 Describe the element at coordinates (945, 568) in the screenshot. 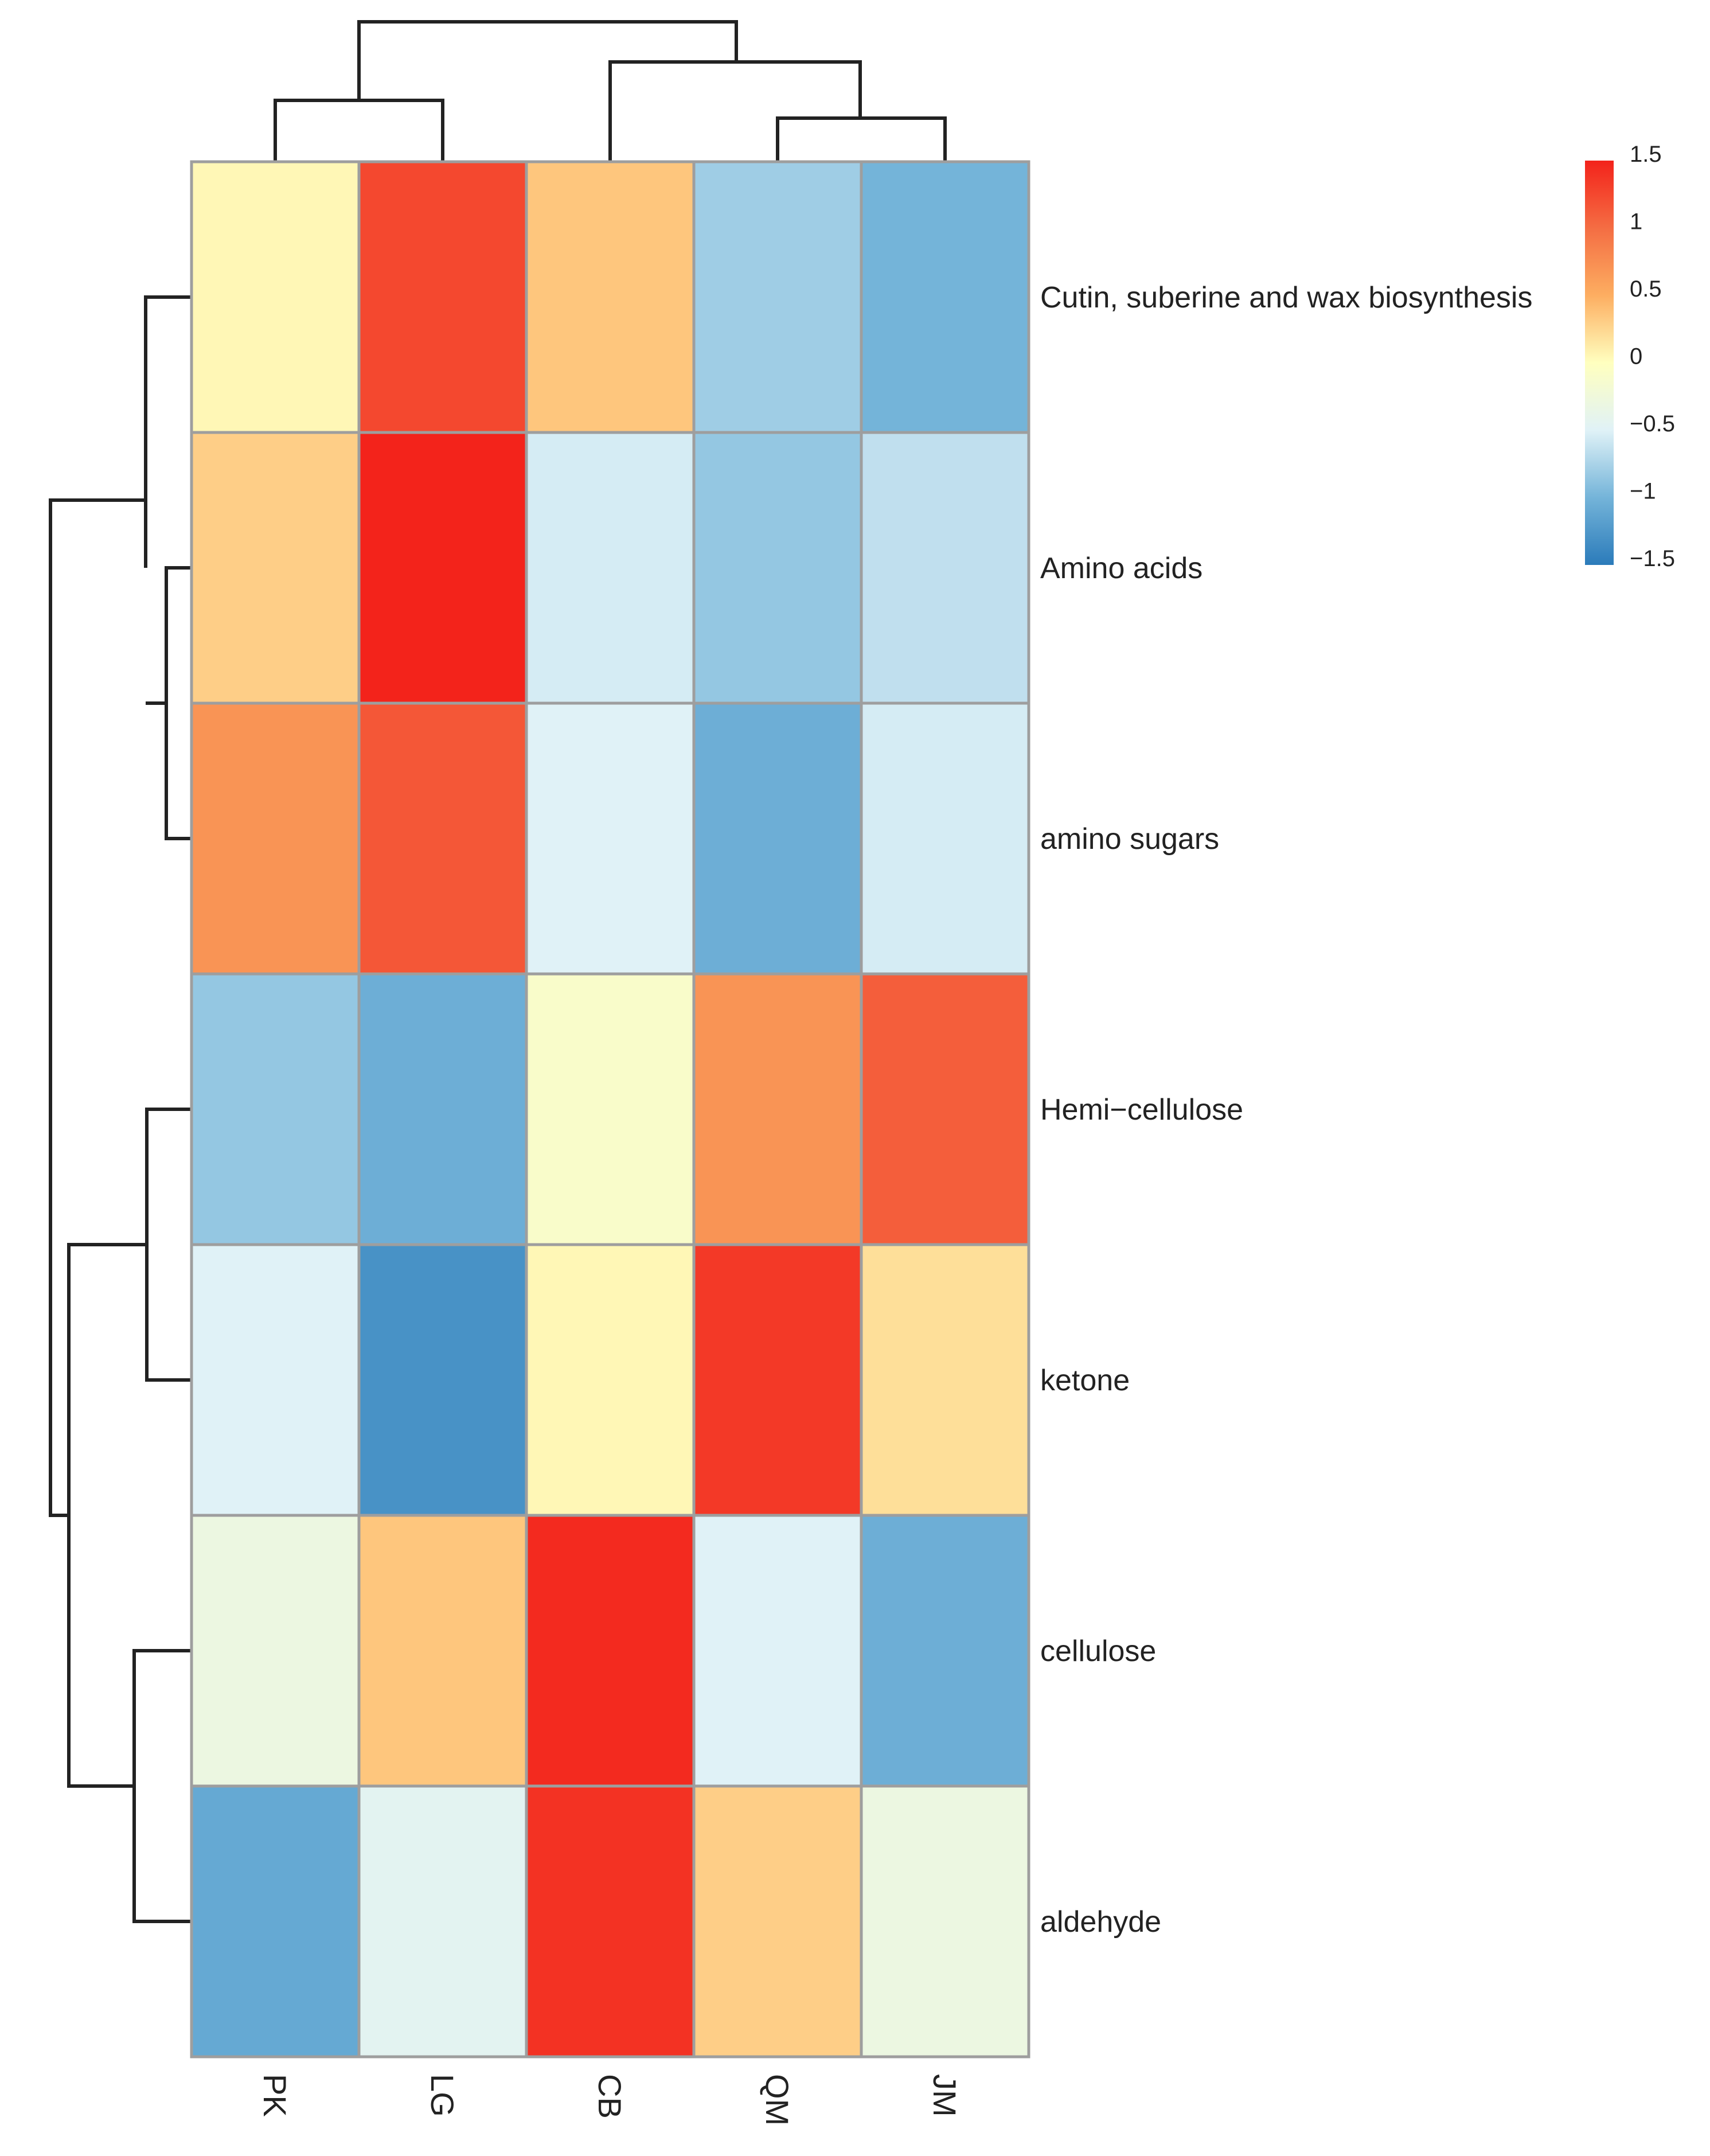

I see `heatmap-cell-amino-acids-jm` at that location.